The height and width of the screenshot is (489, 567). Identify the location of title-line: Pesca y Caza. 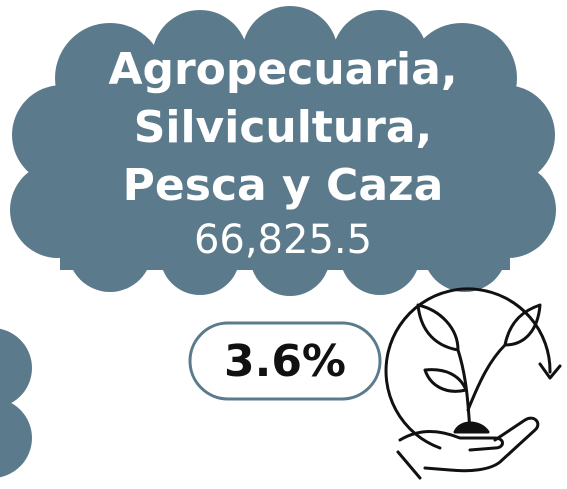
(283, 185).